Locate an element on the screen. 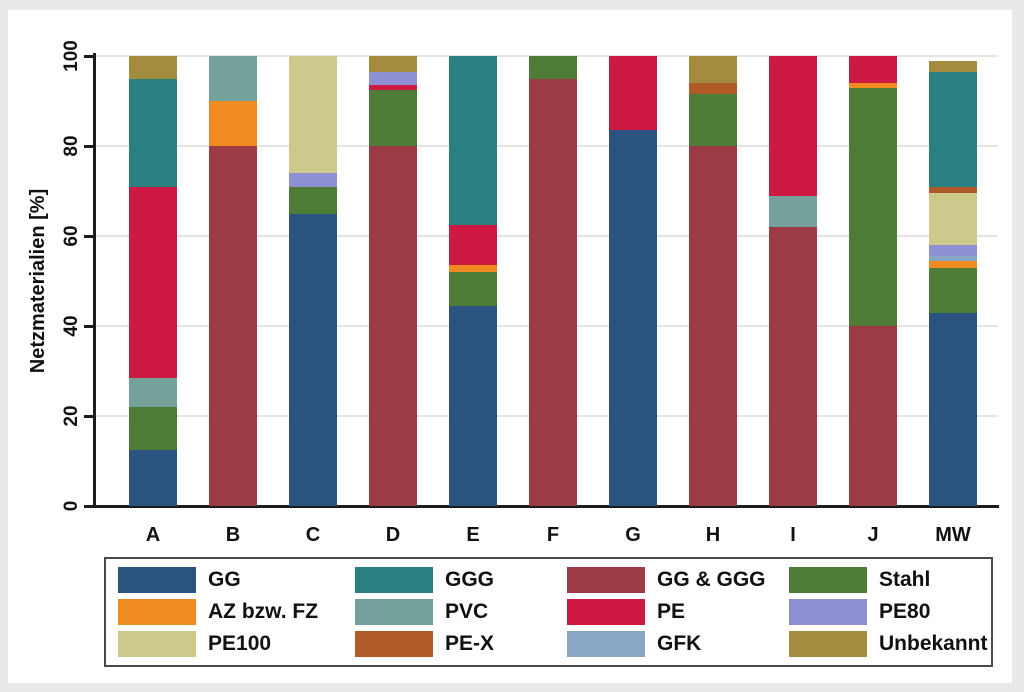 This screenshot has width=1024, height=692. y-axis-title: Netzmaterialien [%] is located at coordinates (38, 281).